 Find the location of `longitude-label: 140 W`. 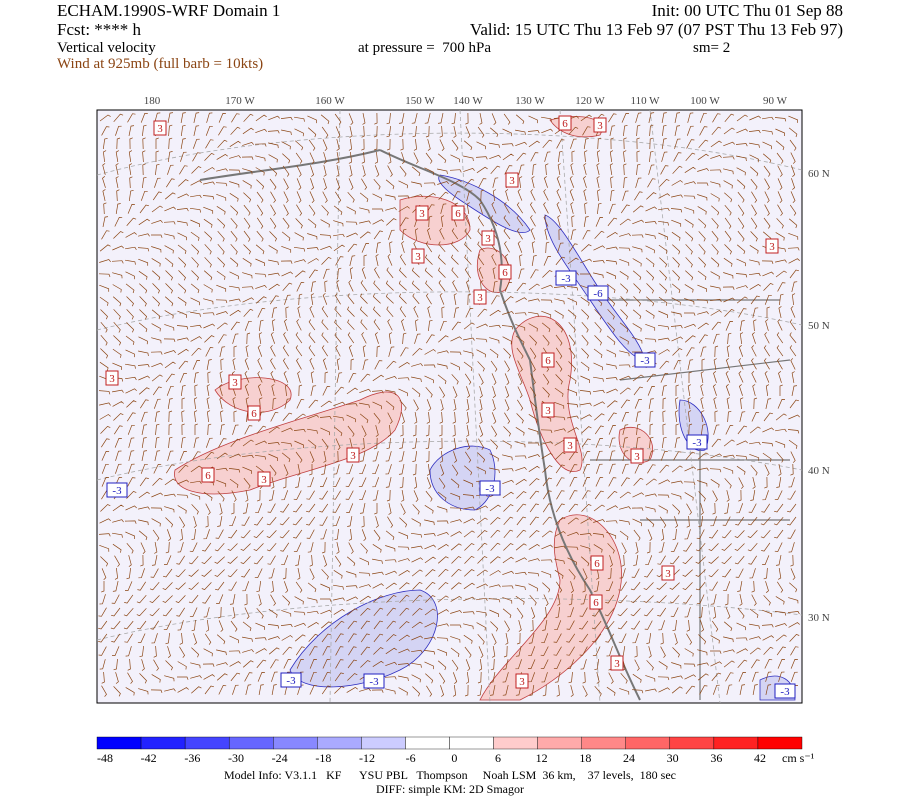

longitude-label: 140 W is located at coordinates (468, 101).